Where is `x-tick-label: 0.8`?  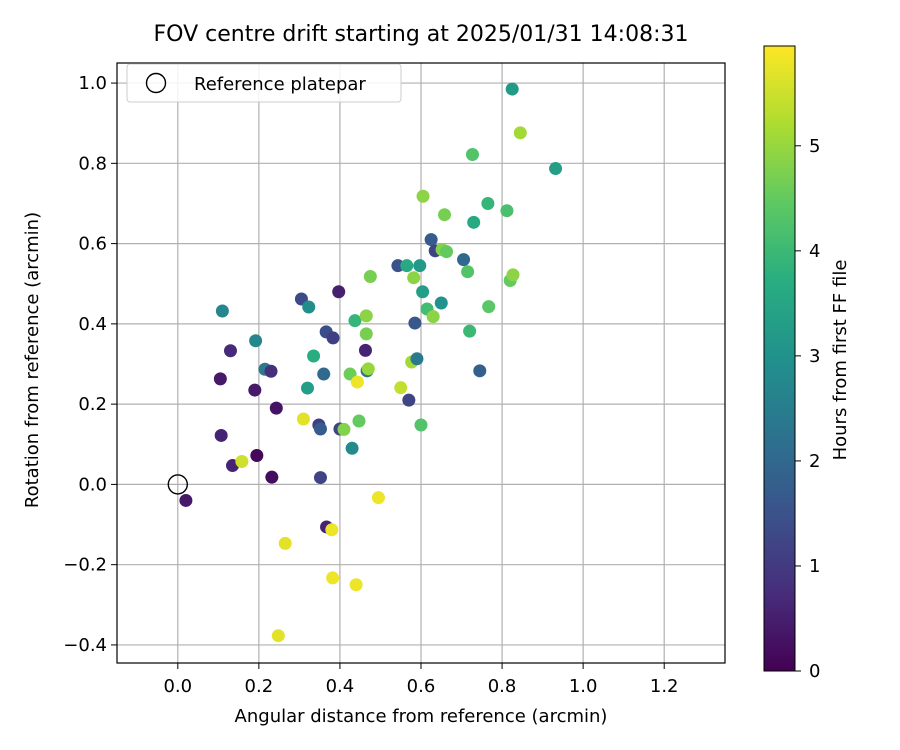
x-tick-label: 0.8 is located at coordinates (502, 686).